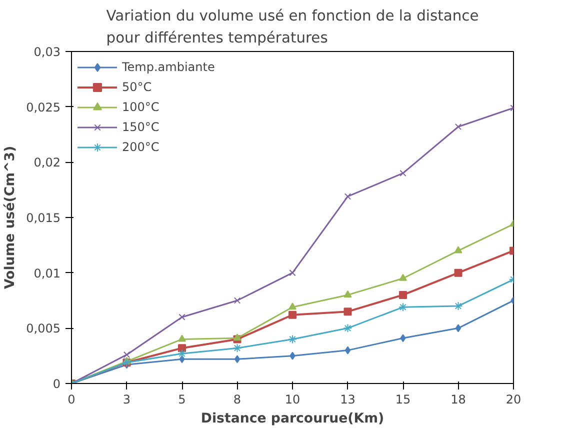 This screenshot has width=563, height=439. What do you see at coordinates (126, 399) in the screenshot?
I see `x-tick-label: 3` at bounding box center [126, 399].